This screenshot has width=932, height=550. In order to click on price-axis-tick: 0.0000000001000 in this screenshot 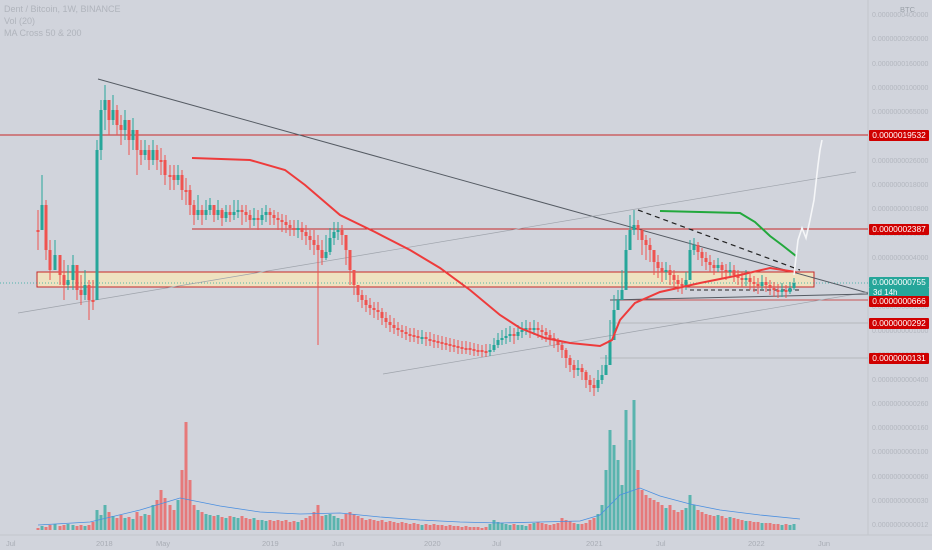, I will do `click(900, 331)`.